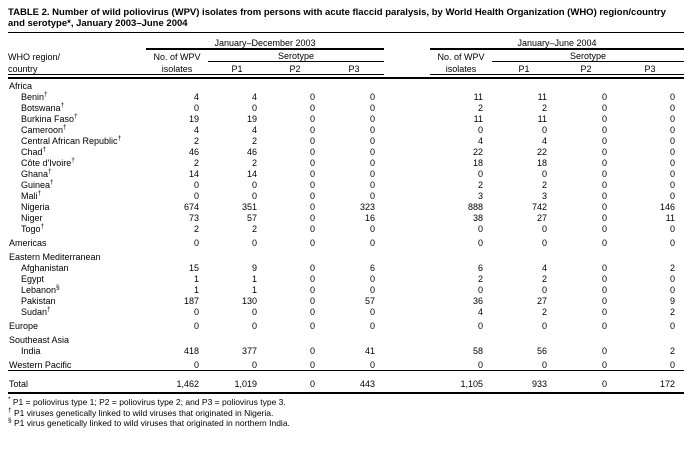 This screenshot has width=692, height=462. Describe the element at coordinates (346, 151) in the screenshot. I see `table-row: Chad† 46 46 0 0 22 22 0 0` at that location.